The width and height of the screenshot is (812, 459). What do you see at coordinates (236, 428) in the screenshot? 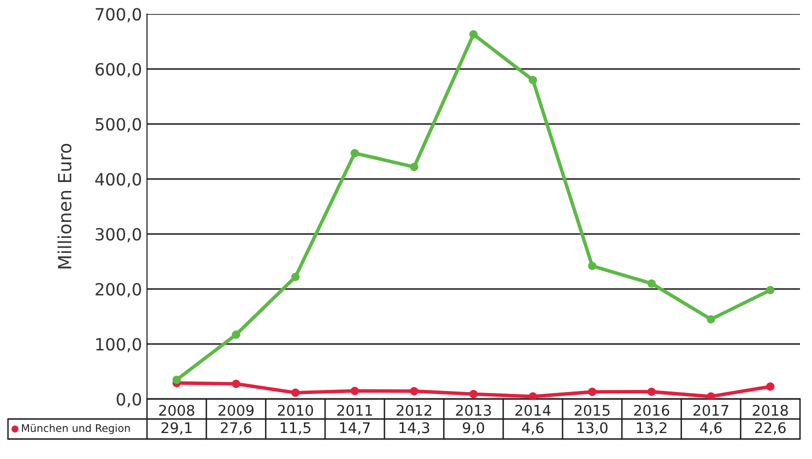
I see `data-label: 27,6` at bounding box center [236, 428].